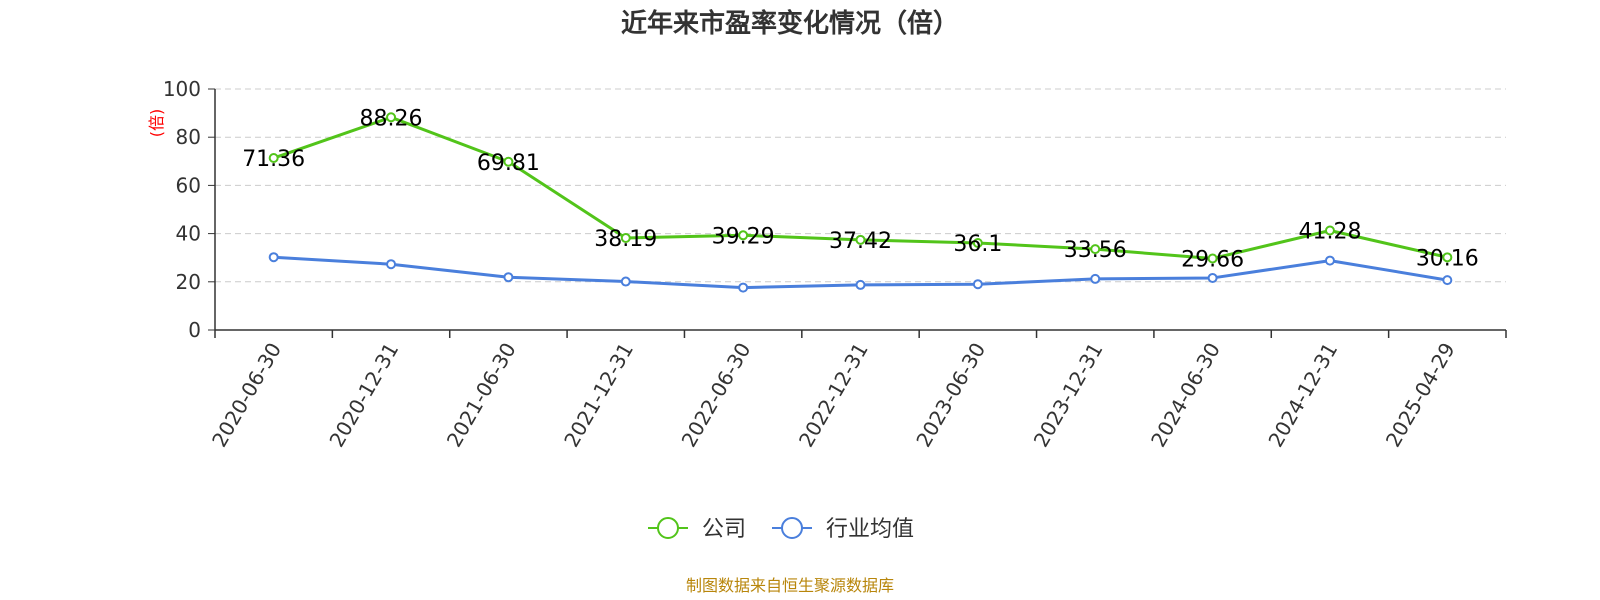  Describe the element at coordinates (1068, 395) in the screenshot. I see `x-tick-label: 2023-12-31` at that location.